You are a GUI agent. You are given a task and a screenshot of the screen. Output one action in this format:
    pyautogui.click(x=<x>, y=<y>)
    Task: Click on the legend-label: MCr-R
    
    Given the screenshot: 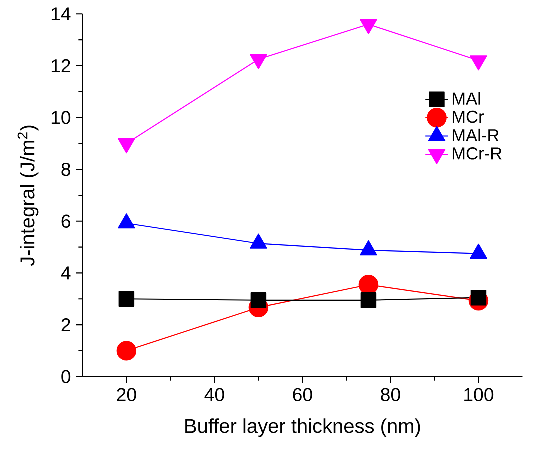 What is the action you would take?
    pyautogui.click(x=477, y=153)
    